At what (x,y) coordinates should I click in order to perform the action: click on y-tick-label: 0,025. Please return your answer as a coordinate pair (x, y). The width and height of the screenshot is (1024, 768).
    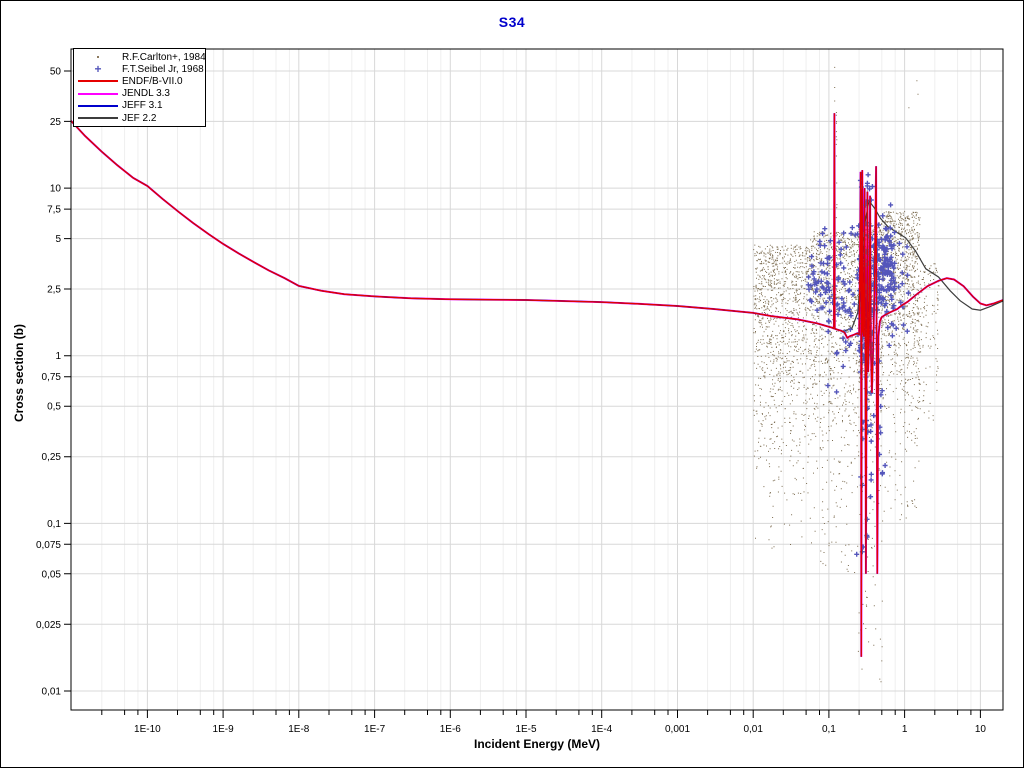
    Looking at the image, I should click on (48, 625).